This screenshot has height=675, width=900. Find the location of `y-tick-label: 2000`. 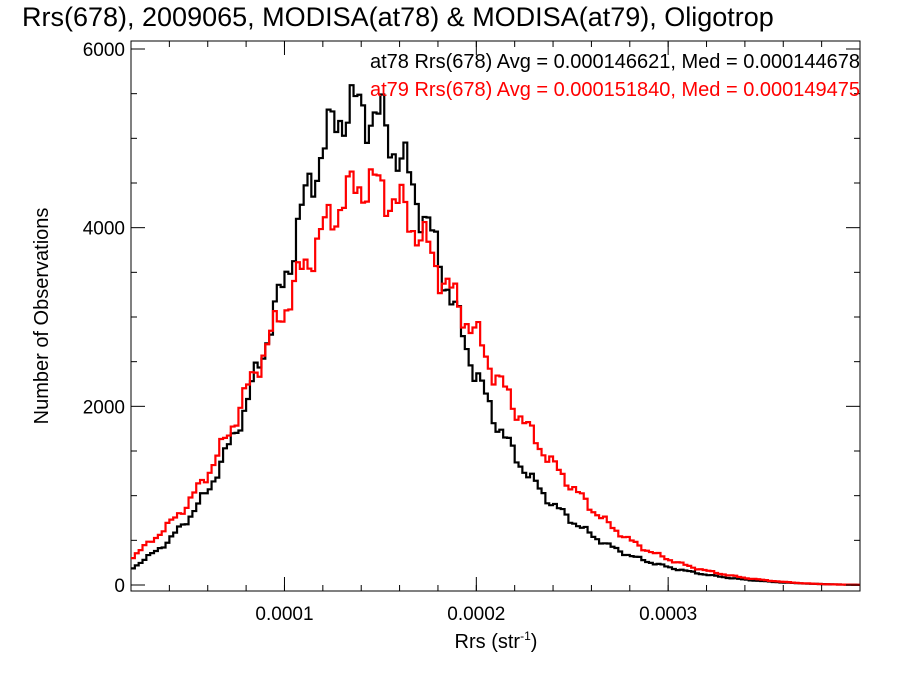

y-tick-label: 2000 is located at coordinates (104, 407).